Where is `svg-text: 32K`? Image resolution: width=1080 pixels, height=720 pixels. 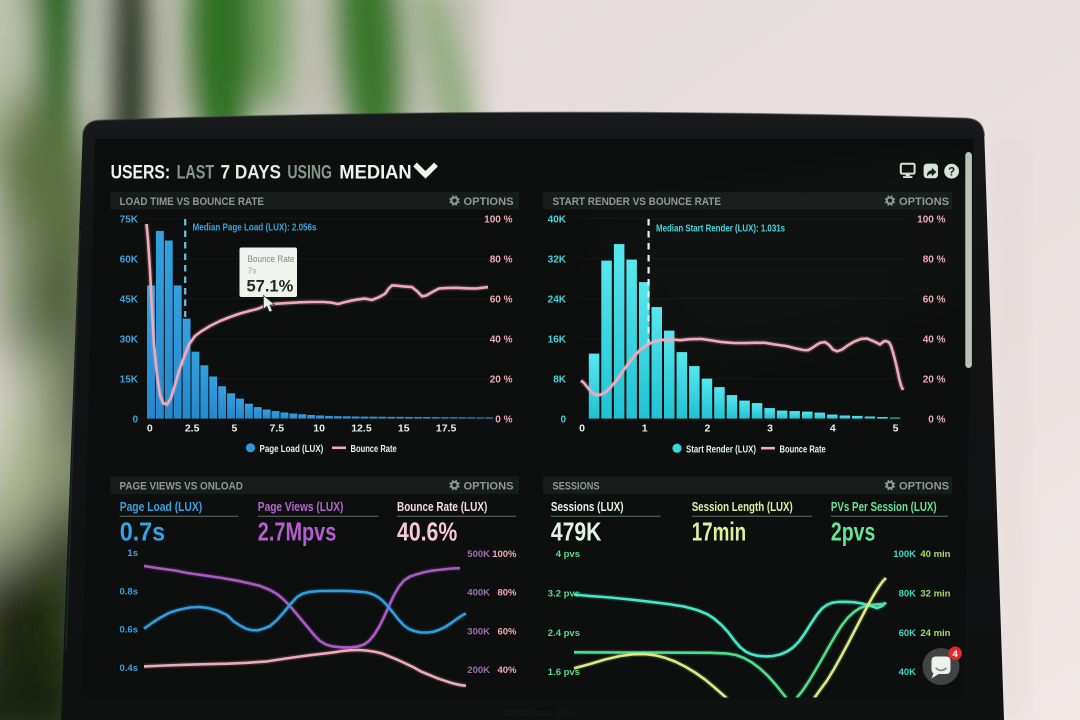
svg-text: 32K is located at coordinates (557, 260).